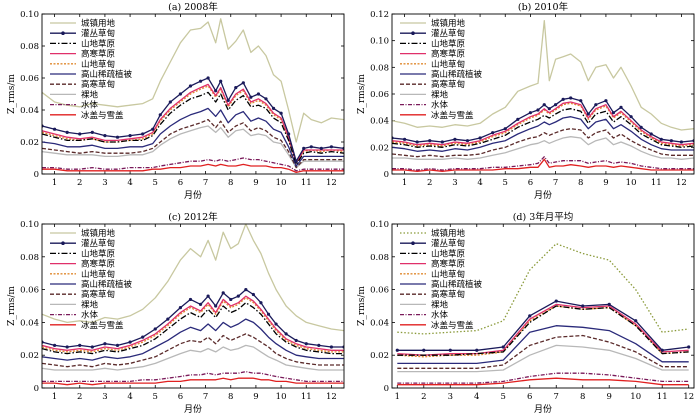 This screenshot has width=700, height=418. Describe the element at coordinates (29, 356) in the screenshot. I see `y-tick-label: 0.02` at that location.